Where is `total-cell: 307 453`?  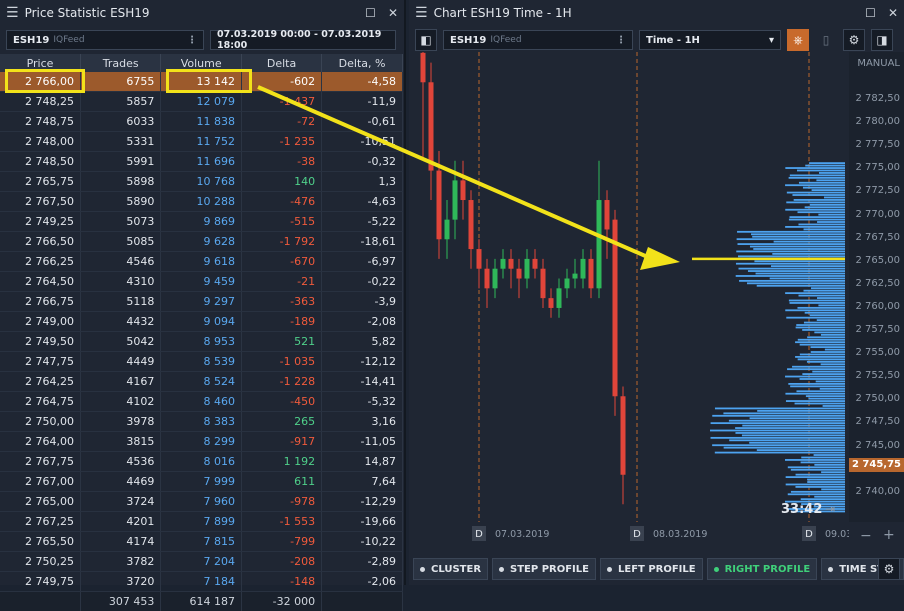 total-cell: 307 453 is located at coordinates (121, 601).